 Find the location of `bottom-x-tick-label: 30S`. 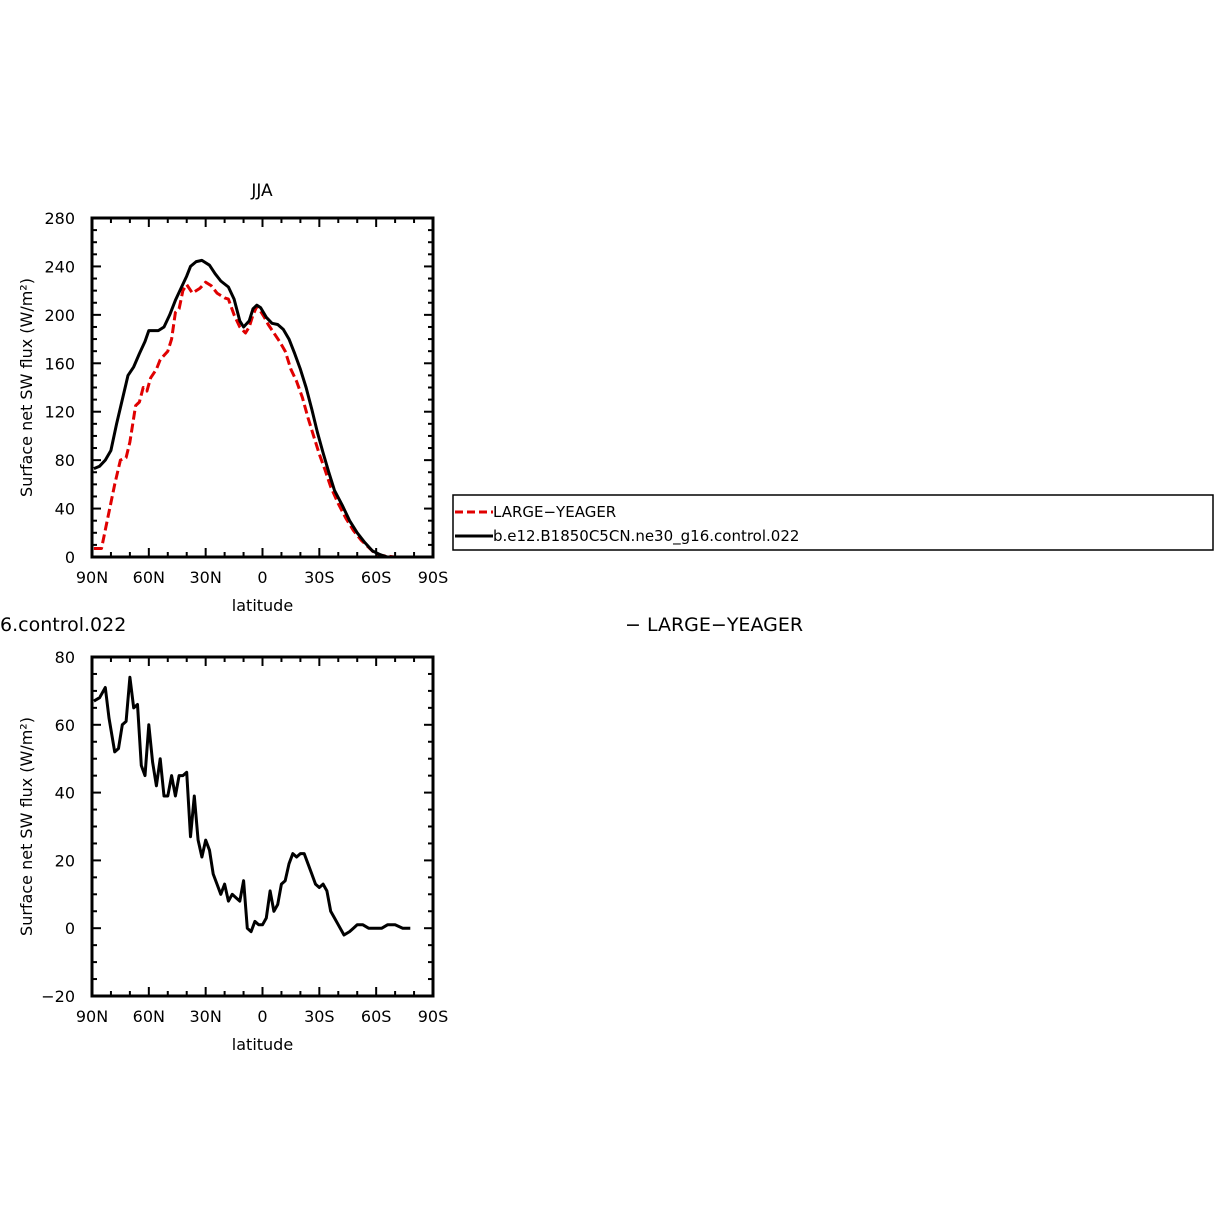

bottom-x-tick-label: 30S is located at coordinates (319, 1016).